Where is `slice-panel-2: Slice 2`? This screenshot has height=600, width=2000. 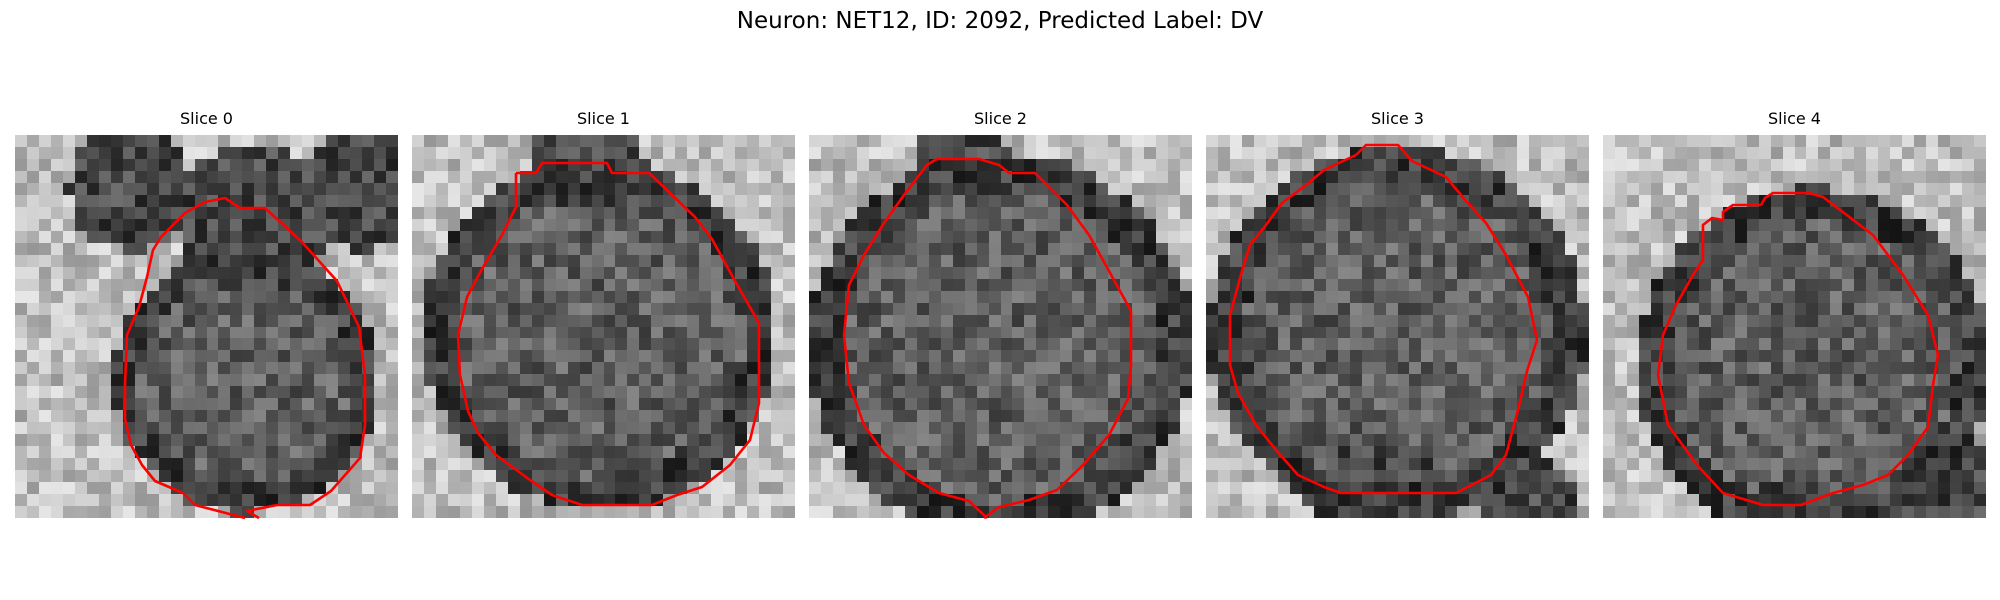 slice-panel-2: Slice 2 is located at coordinates (1000, 314).